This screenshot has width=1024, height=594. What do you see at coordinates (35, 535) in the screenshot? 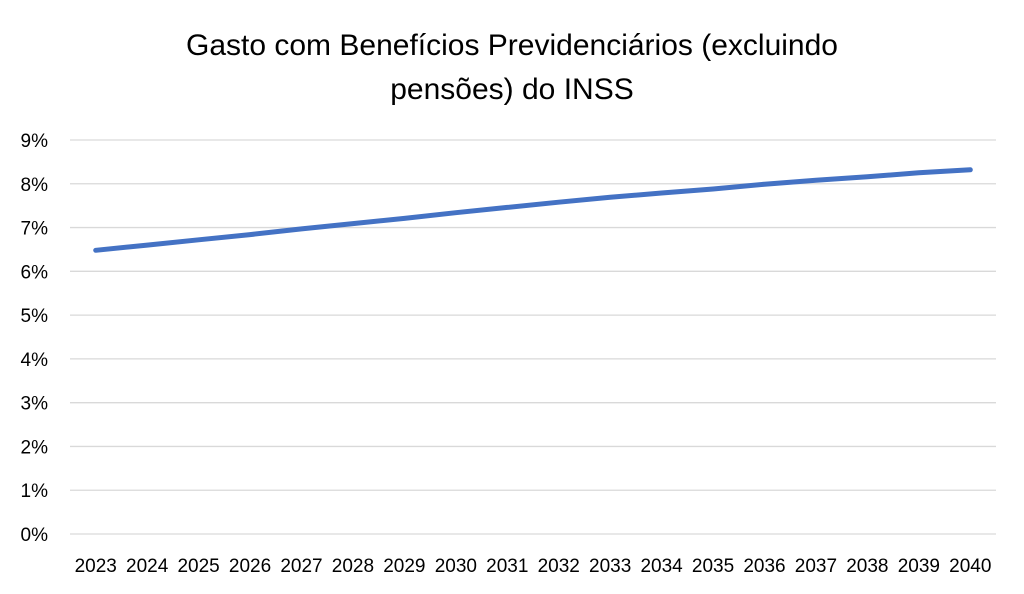
I see `y-tick-label: 0%` at bounding box center [35, 535].